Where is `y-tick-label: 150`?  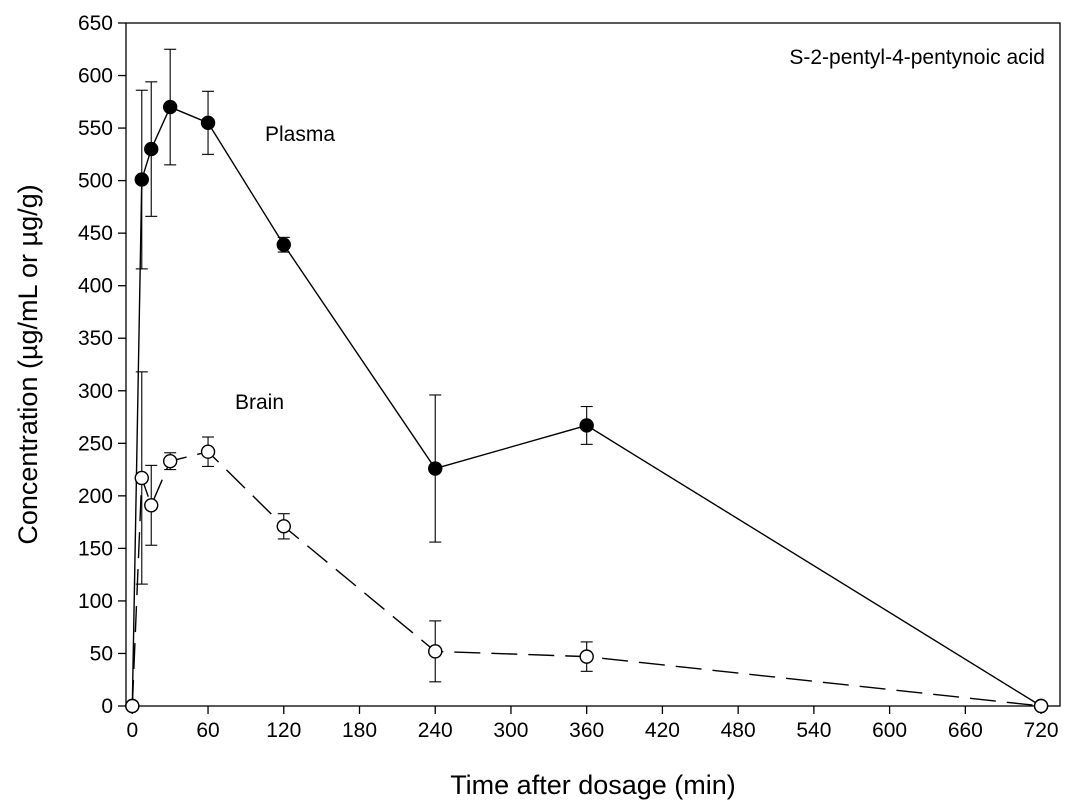
y-tick-label: 150 is located at coordinates (95, 548).